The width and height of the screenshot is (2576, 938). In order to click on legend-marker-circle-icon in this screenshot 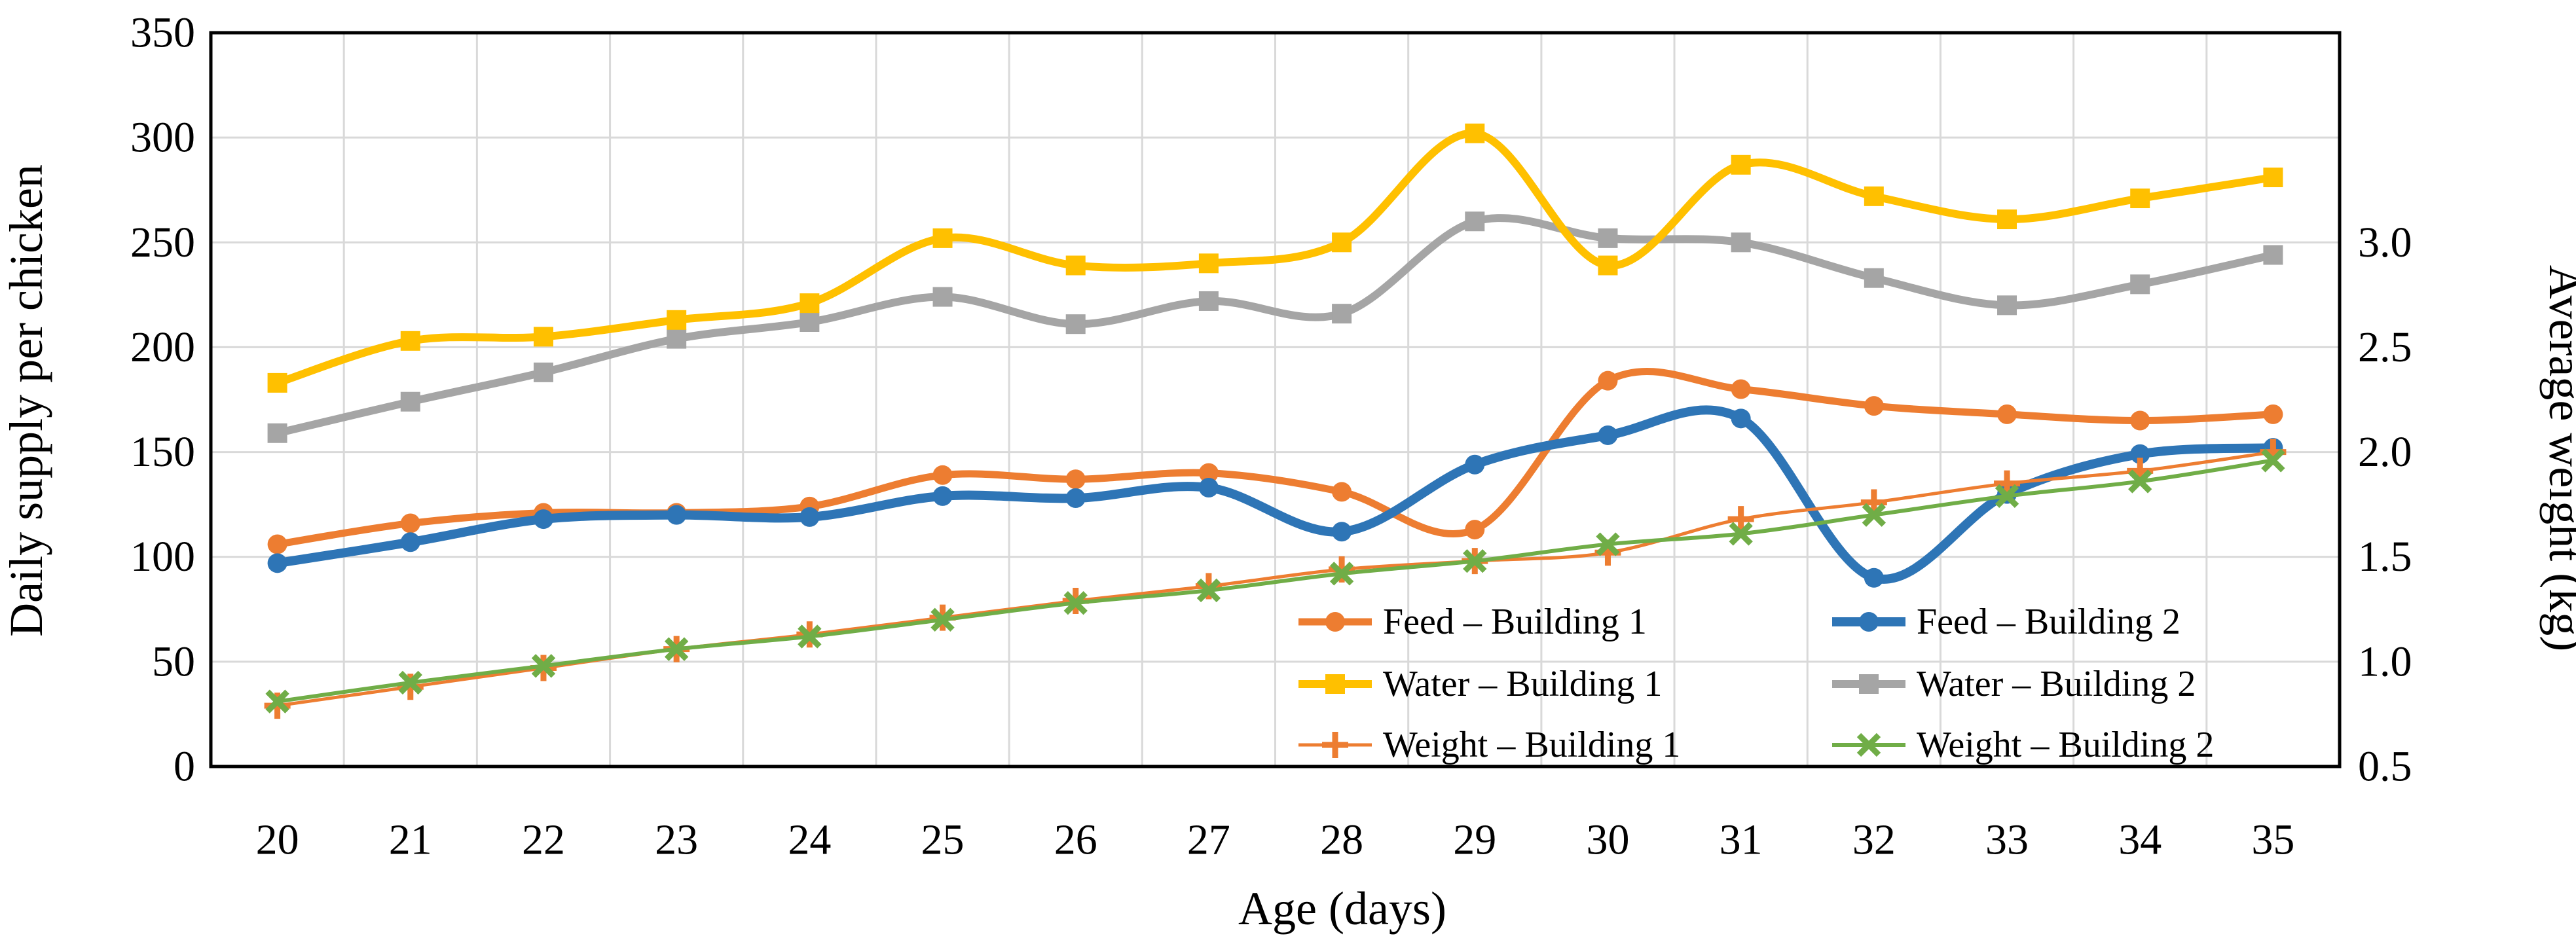, I will do `click(1335, 622)`.